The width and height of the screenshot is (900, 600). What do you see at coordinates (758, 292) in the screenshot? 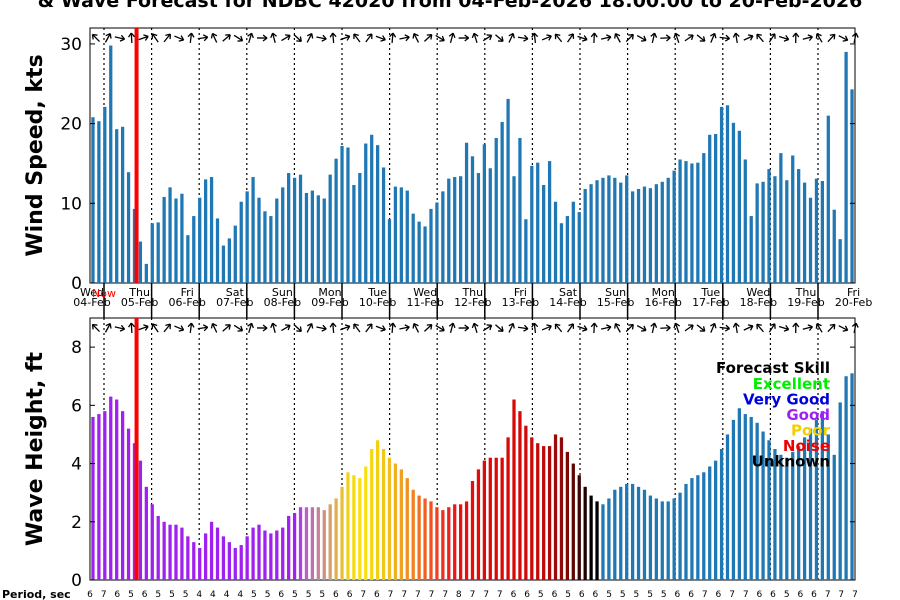
I see `day-label: Wed` at bounding box center [758, 292].